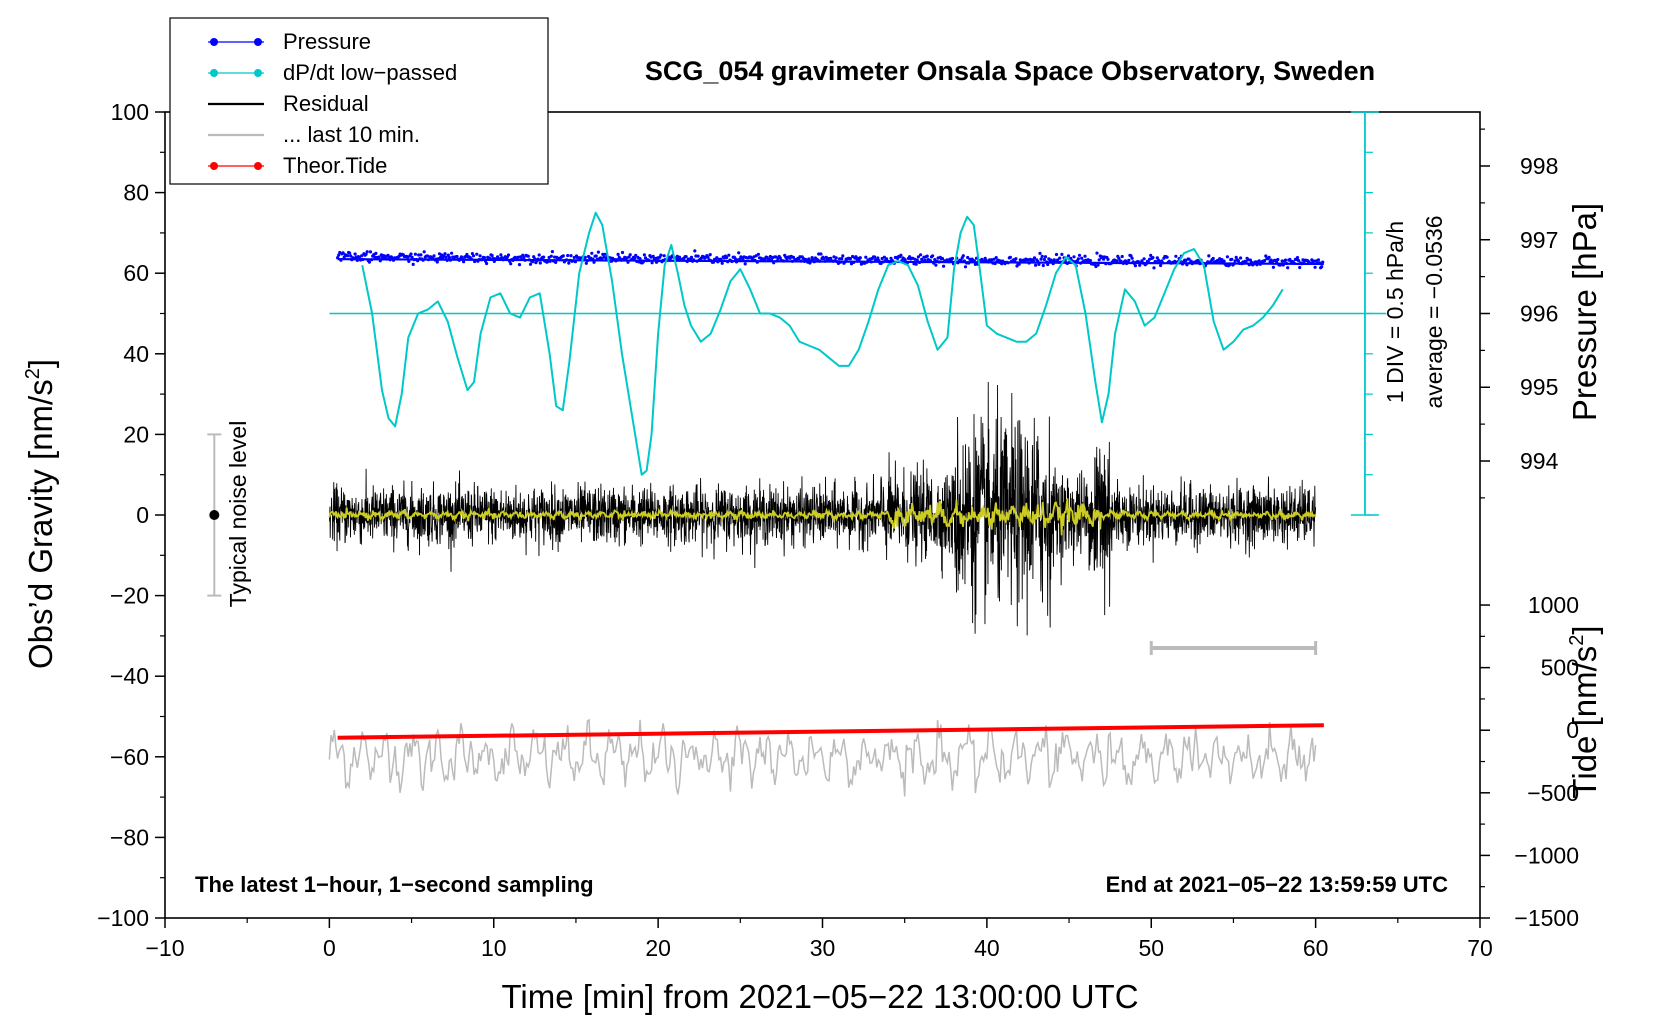  I want to click on pressure-line, so click(830, 262).